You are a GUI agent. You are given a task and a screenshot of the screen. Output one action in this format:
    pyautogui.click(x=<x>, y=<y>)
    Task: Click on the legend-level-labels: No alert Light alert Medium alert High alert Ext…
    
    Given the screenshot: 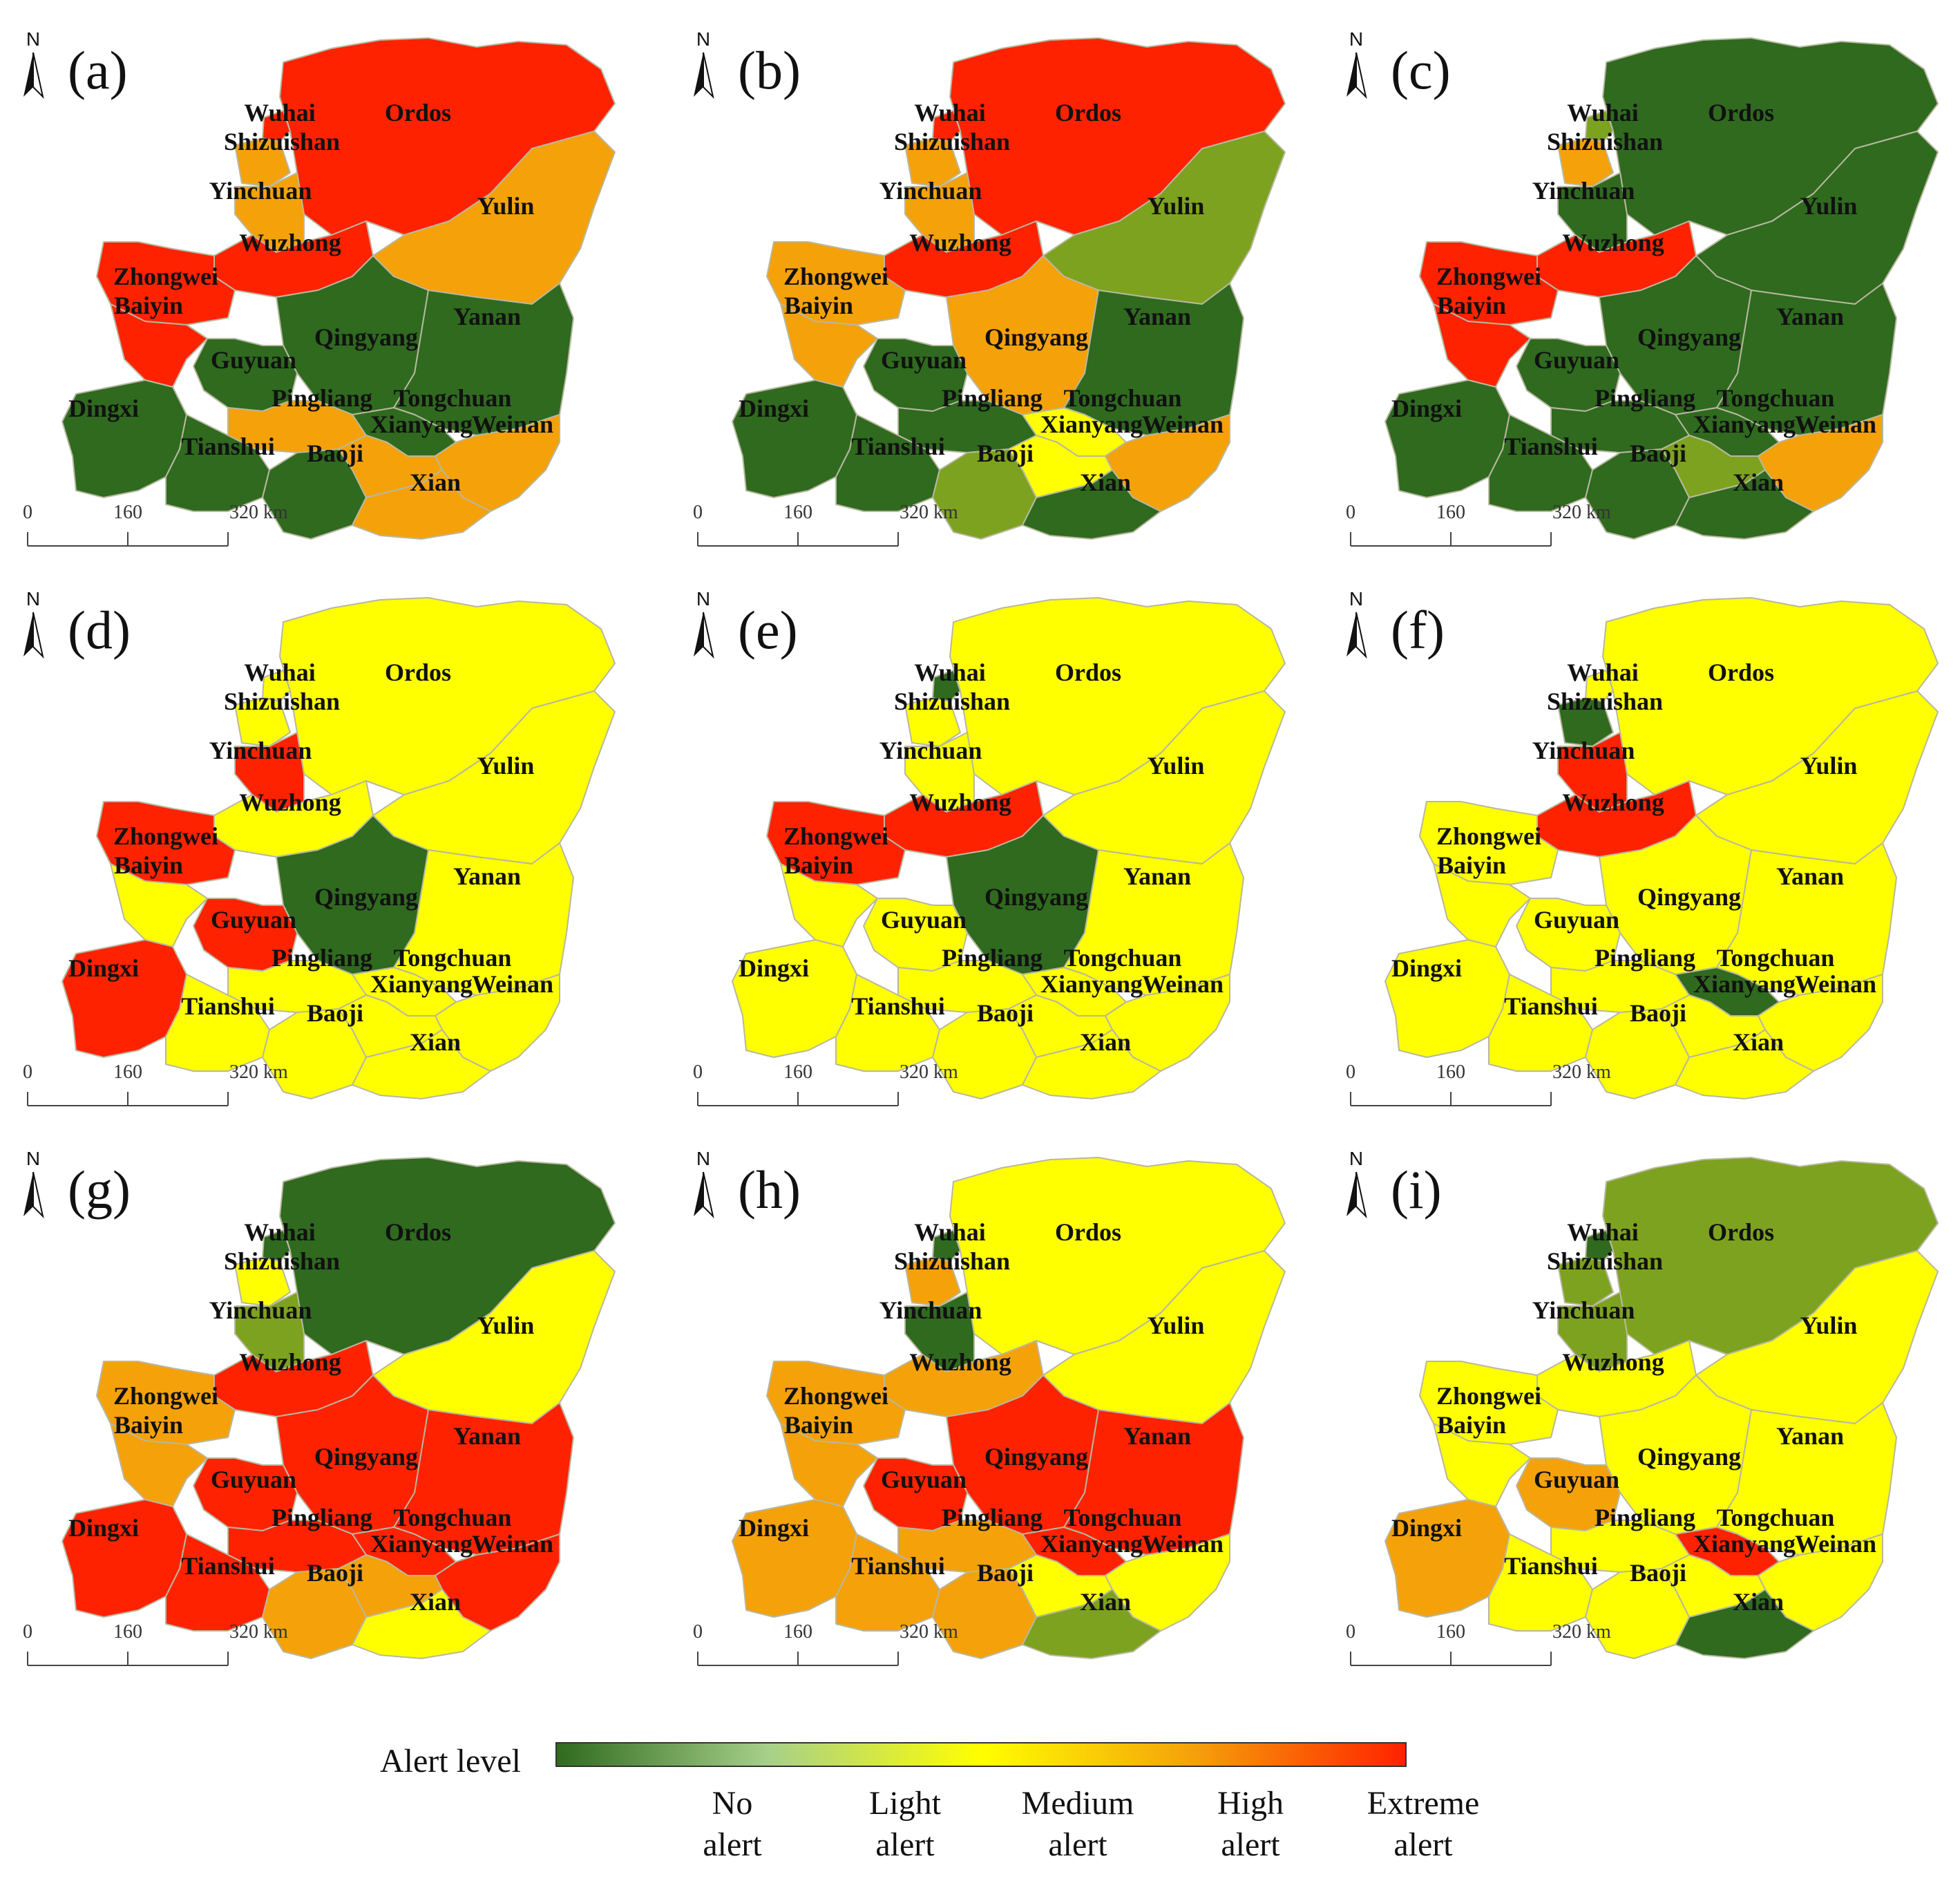 What is the action you would take?
    pyautogui.click(x=1091, y=1824)
    